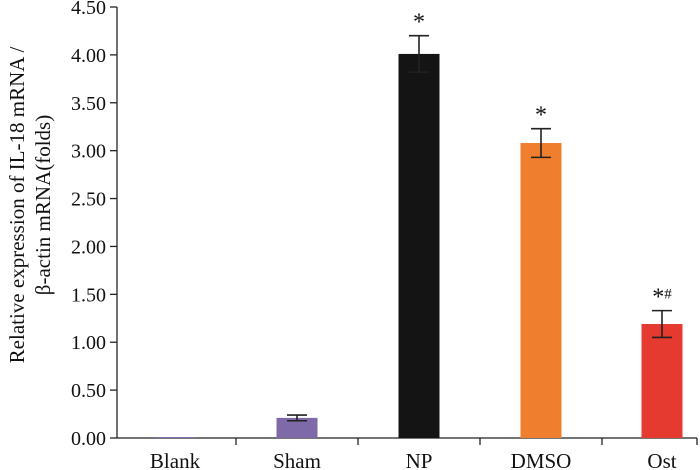 Image resolution: width=700 pixels, height=470 pixels. I want to click on y-tick-label: 3.00, so click(88, 152).